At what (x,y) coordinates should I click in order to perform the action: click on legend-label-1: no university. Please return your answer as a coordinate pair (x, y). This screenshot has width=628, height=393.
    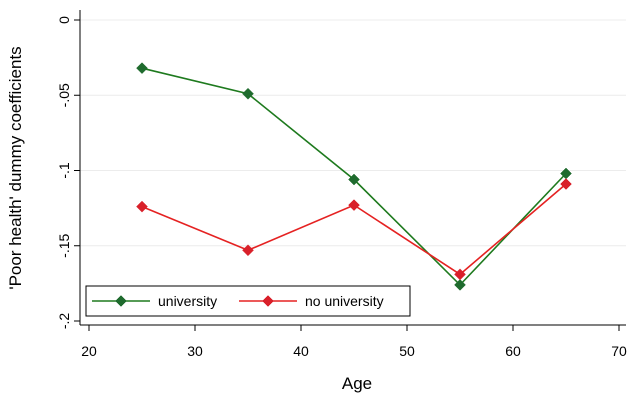
    Looking at the image, I should click on (344, 301).